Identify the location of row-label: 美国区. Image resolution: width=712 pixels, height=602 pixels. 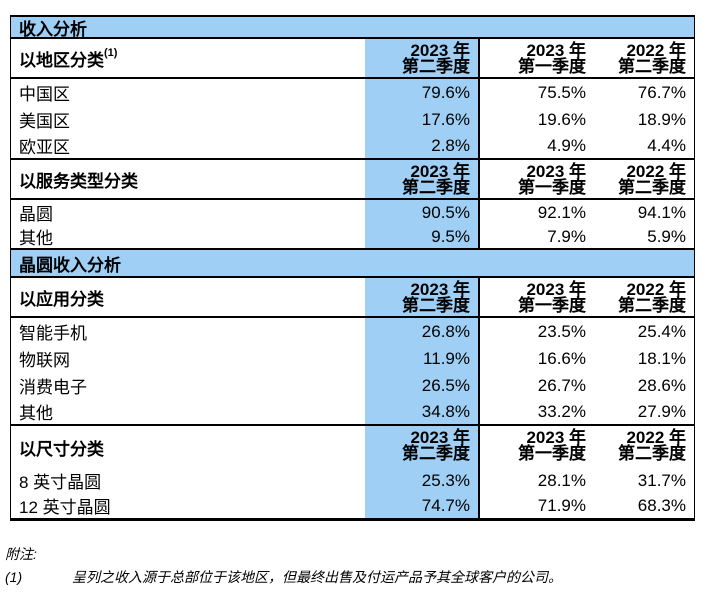
(44, 121).